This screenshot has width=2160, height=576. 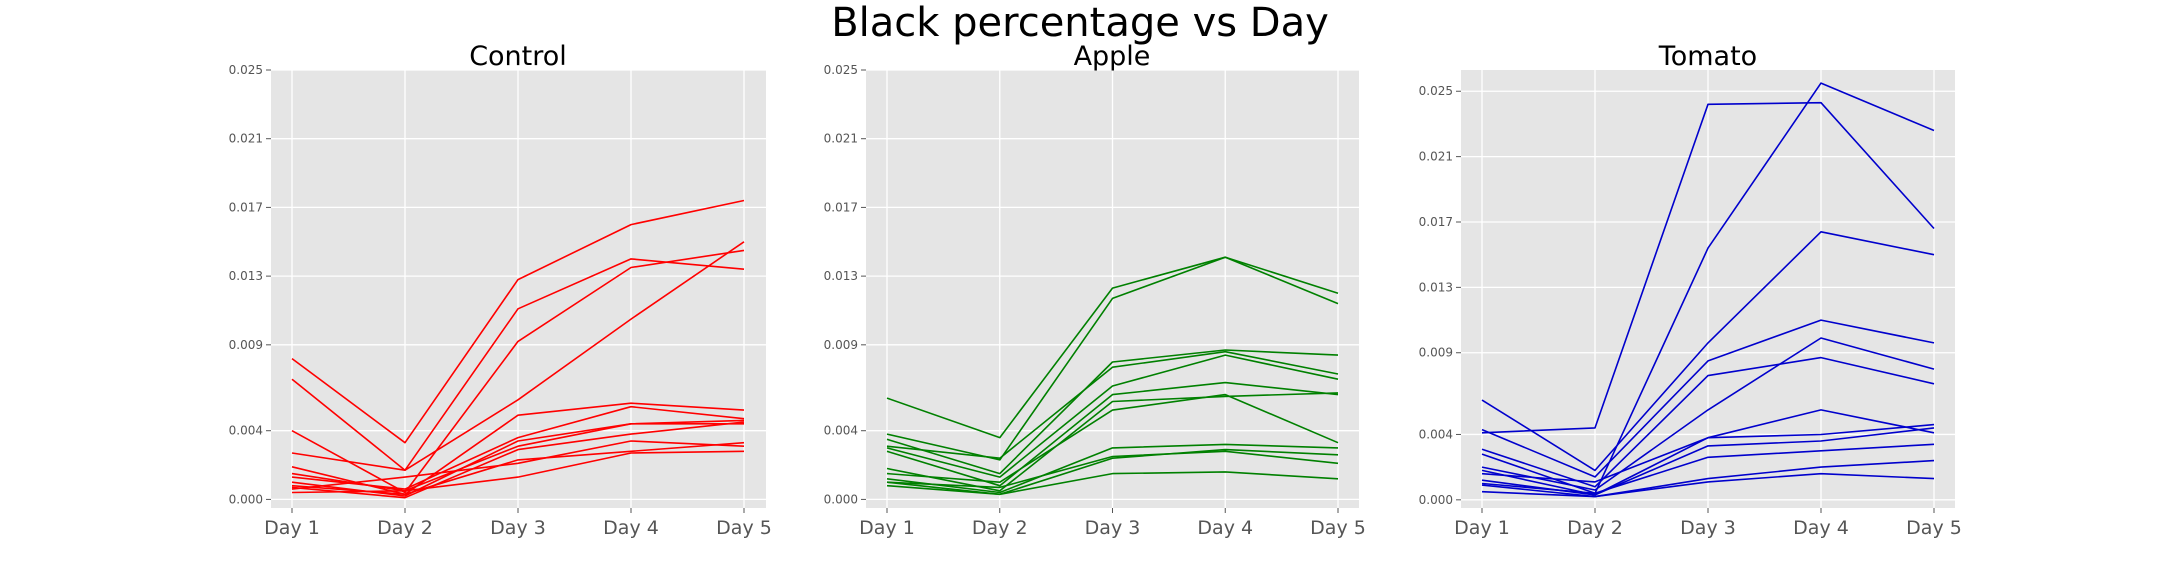 I want to click on panel-title-control: Control, so click(x=518, y=56).